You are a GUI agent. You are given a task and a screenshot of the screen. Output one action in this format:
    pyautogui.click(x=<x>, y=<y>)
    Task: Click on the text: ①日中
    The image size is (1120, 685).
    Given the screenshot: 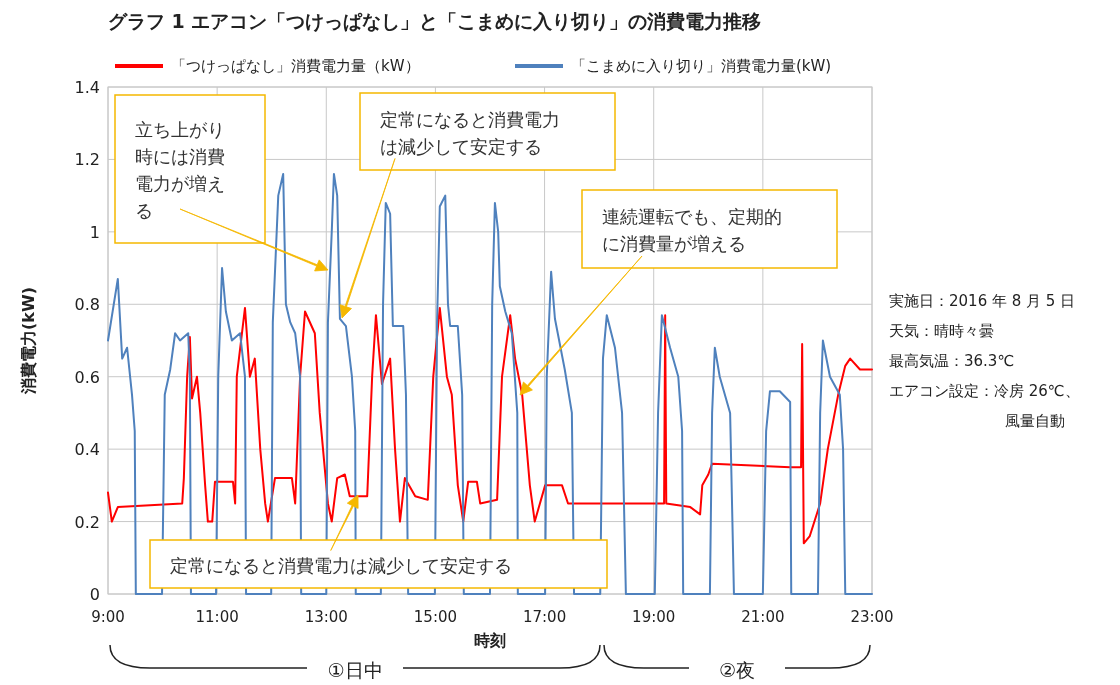 What is the action you would take?
    pyautogui.click(x=355, y=670)
    